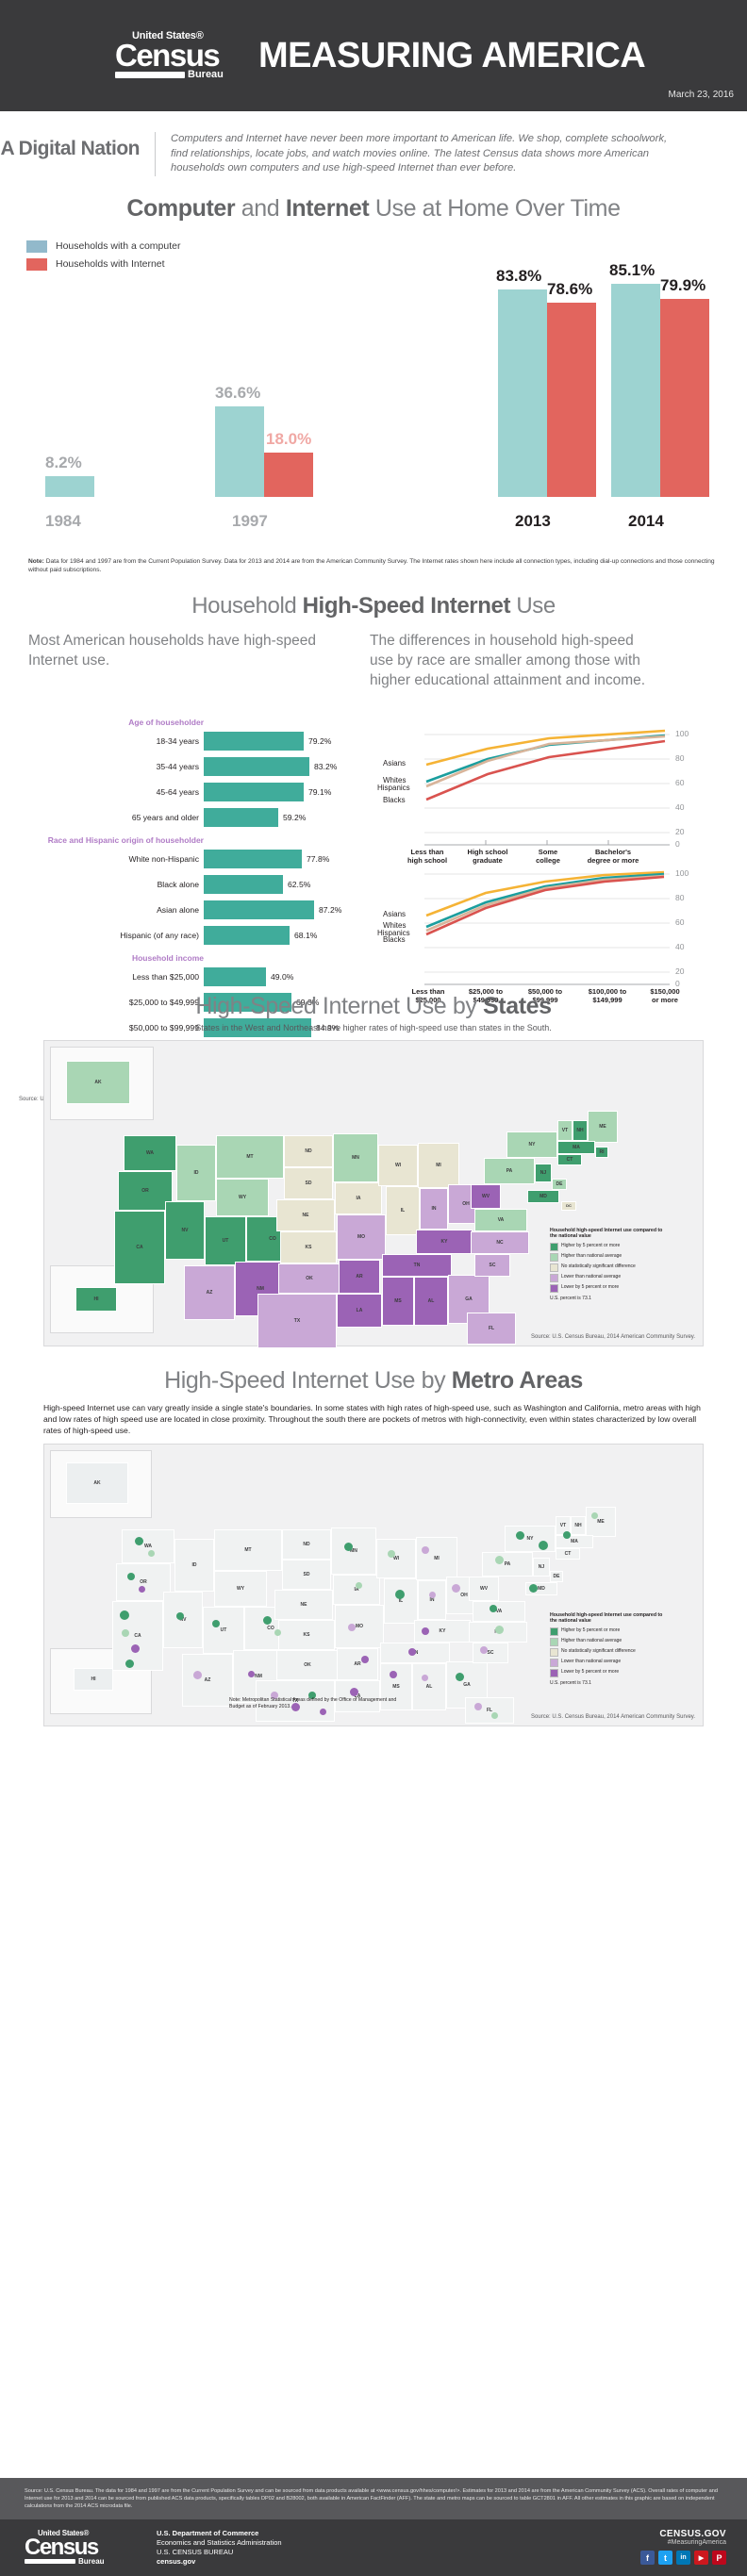  Describe the element at coordinates (401, 1600) in the screenshot. I see `metro-state-IL: IL` at that location.